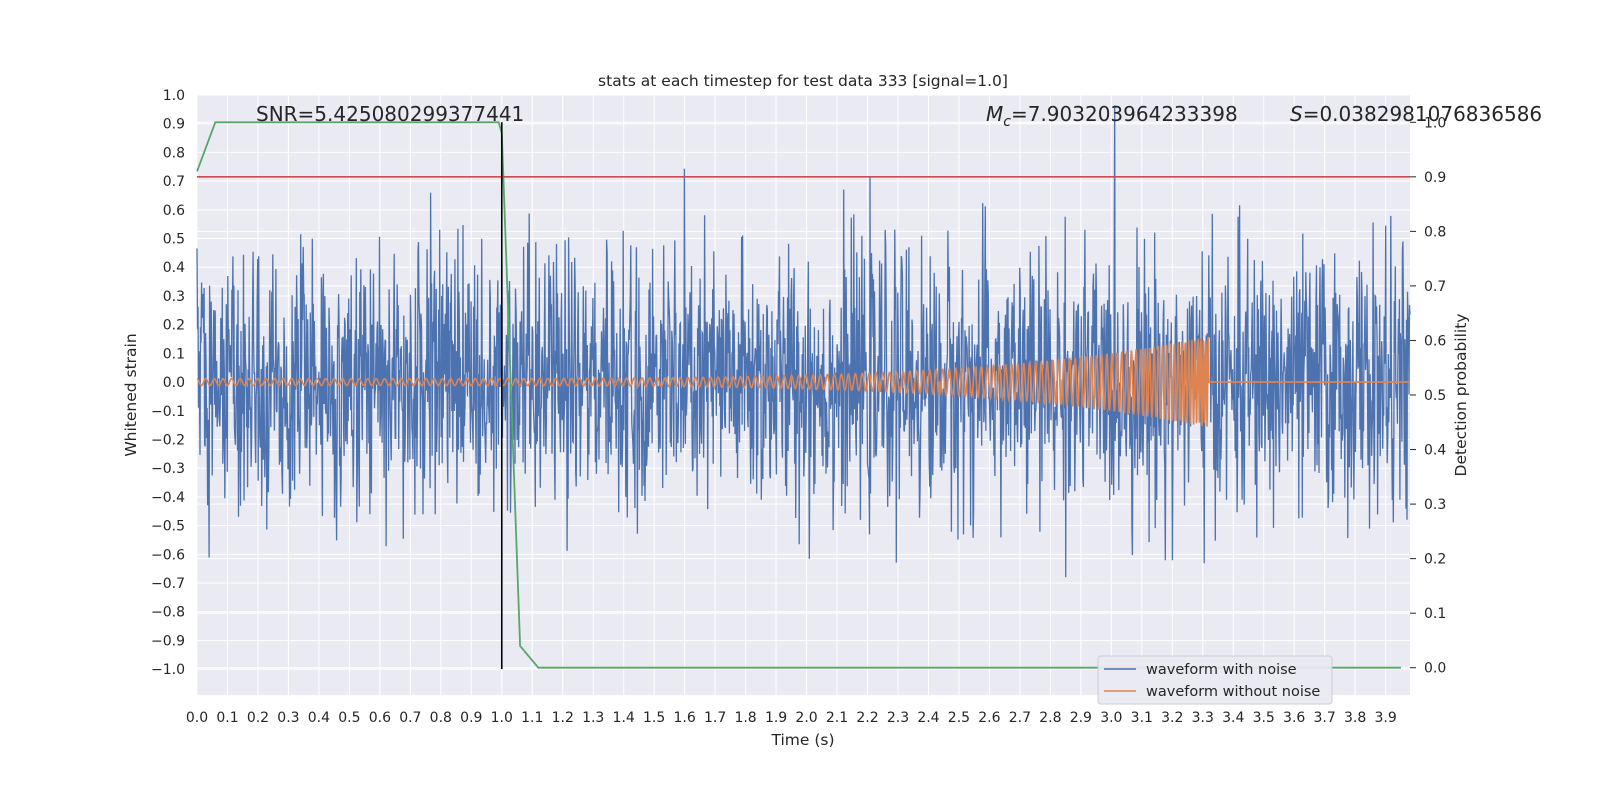 Image resolution: width=1600 pixels, height=800 pixels. Describe the element at coordinates (959, 718) in the screenshot. I see `x-tick-label: 2.5` at that location.